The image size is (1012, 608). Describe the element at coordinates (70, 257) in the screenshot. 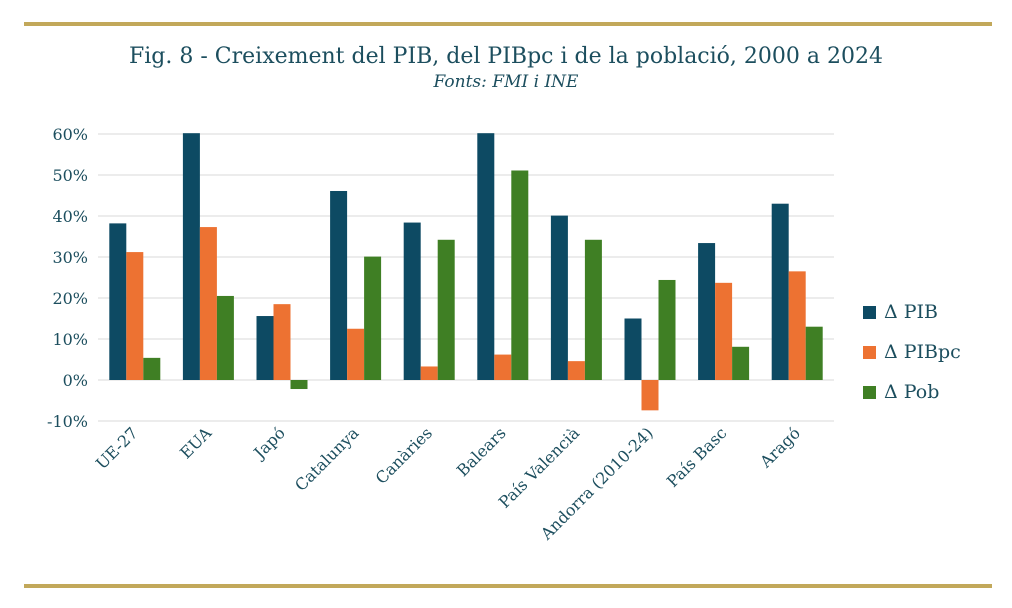

I see `y-tick-label: 30%` at that location.